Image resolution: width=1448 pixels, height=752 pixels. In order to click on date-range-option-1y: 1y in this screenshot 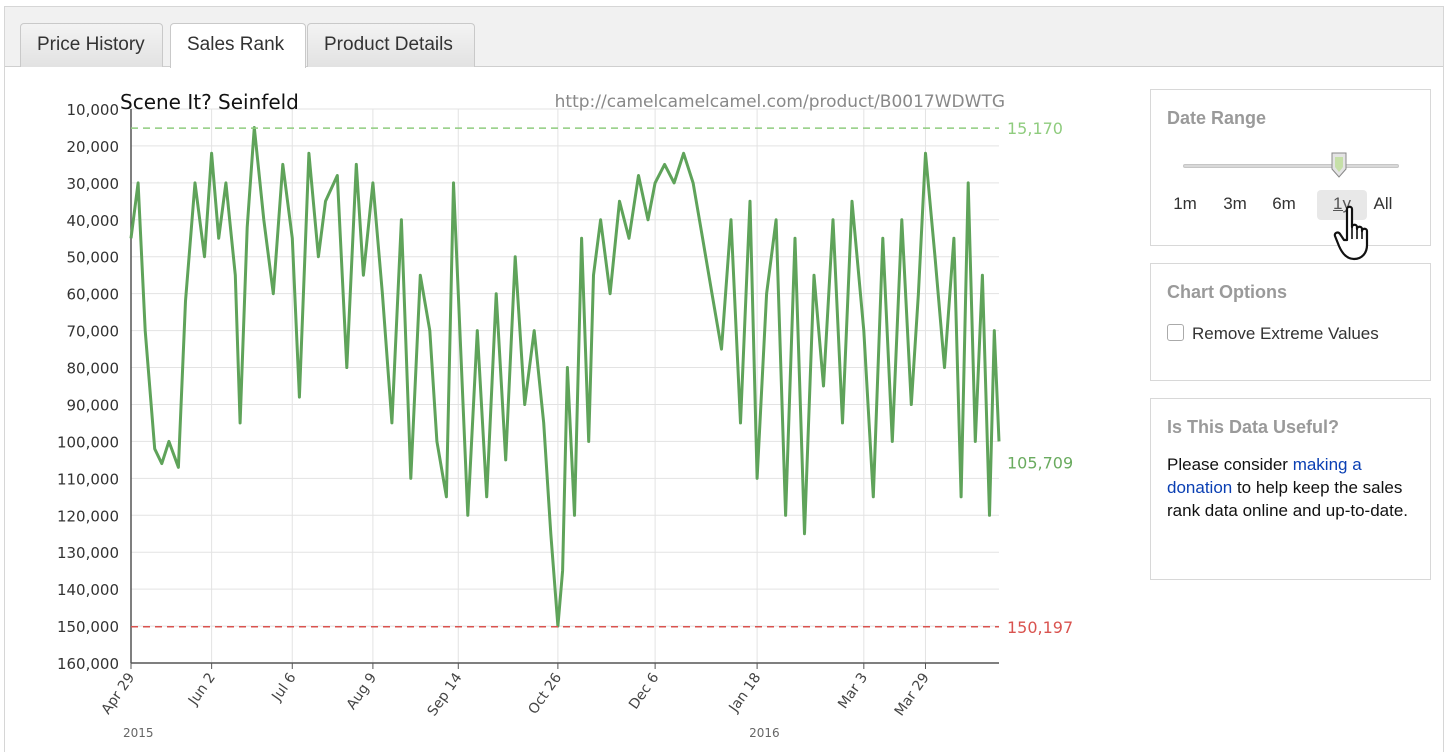, I will do `click(1342, 205)`.